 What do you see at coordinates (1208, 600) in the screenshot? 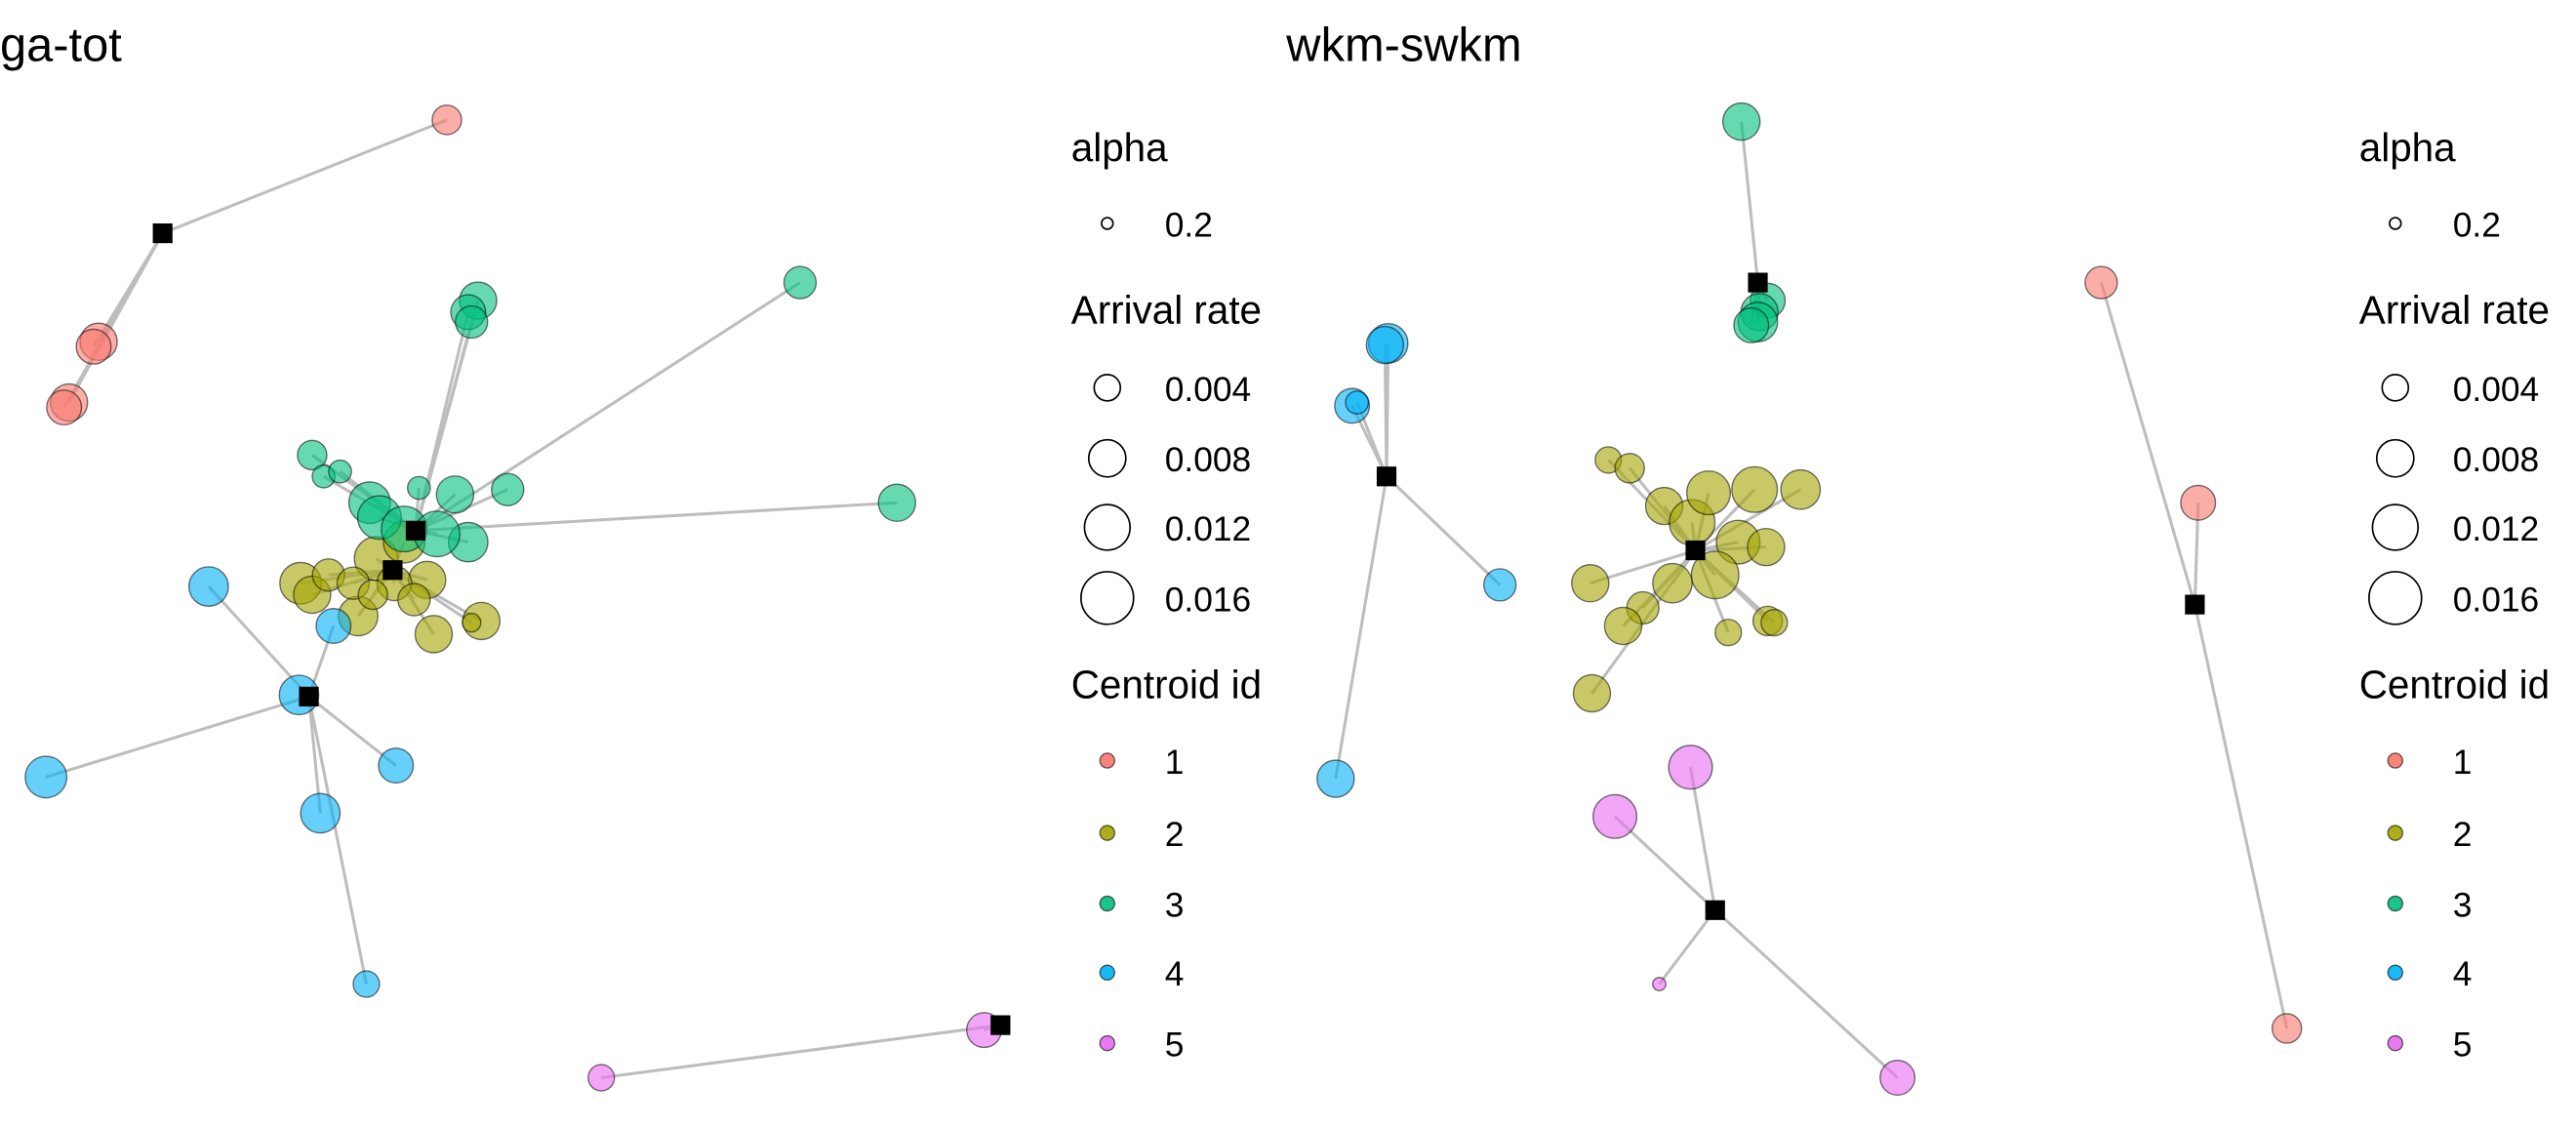
I see `legend-label-size: 0.016` at bounding box center [1208, 600].